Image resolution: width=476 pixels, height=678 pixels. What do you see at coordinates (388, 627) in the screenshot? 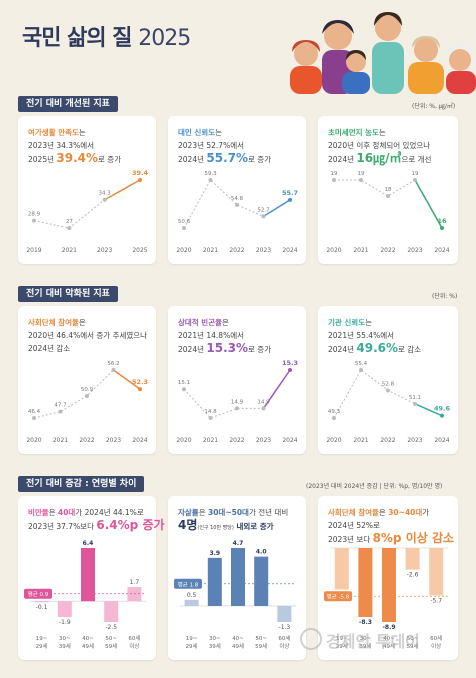
I see `bar-value-label: -8.9` at bounding box center [388, 627].